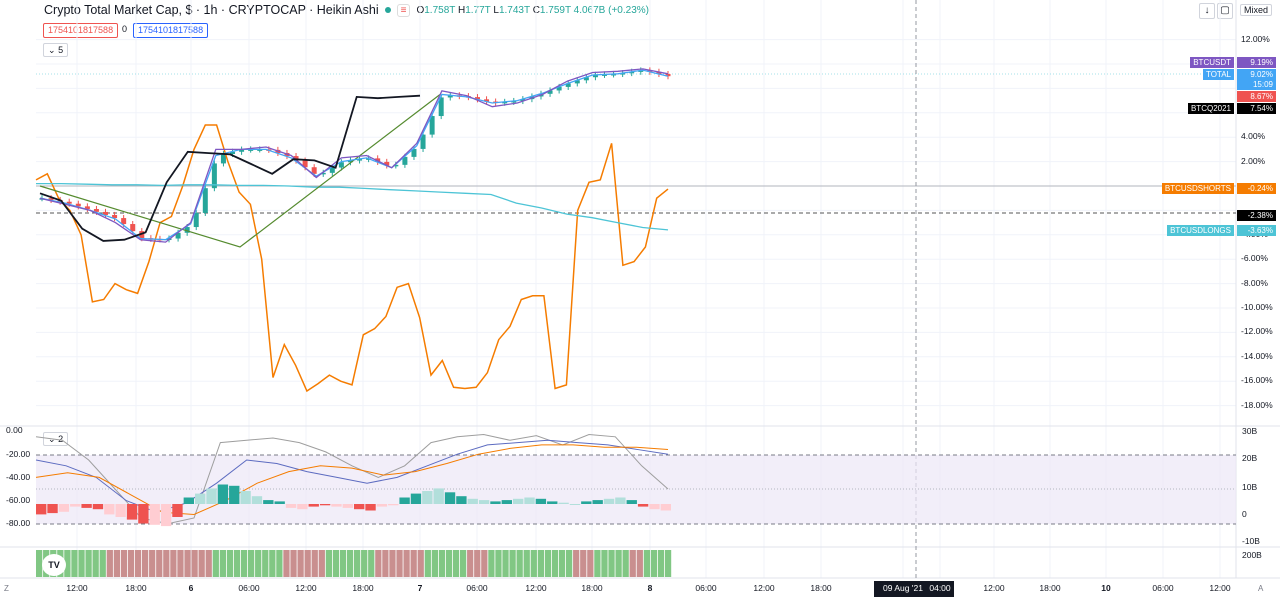 Image resolution: width=1280 pixels, height=598 pixels. I want to click on corner-left: Z, so click(6, 588).